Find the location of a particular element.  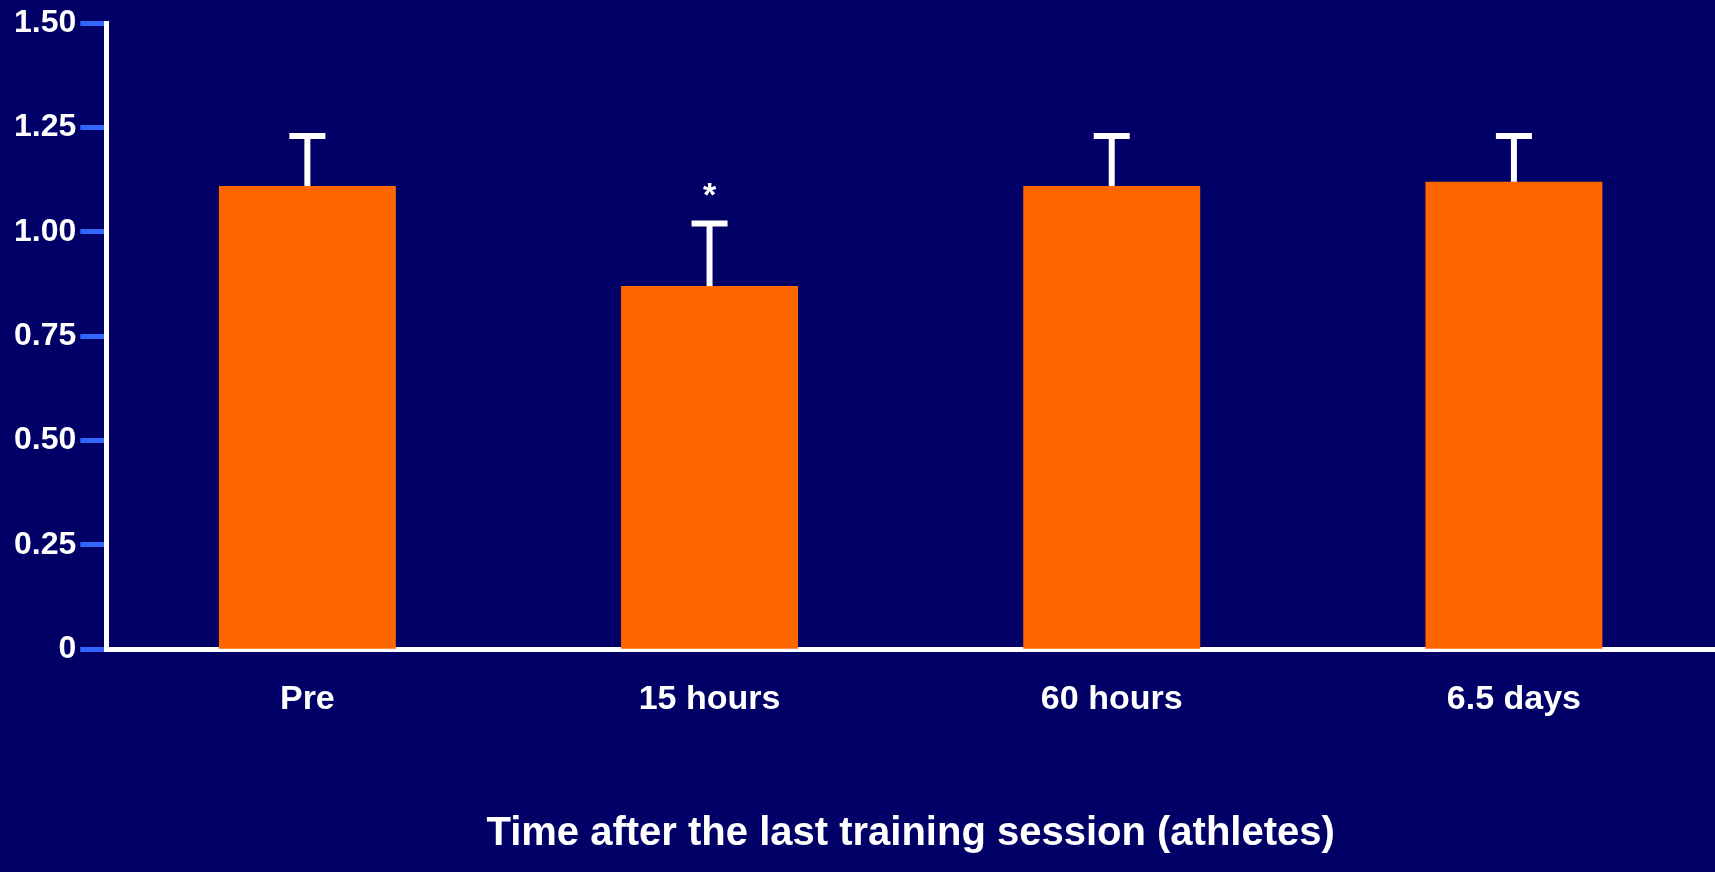

y-tick-label: 1.25 is located at coordinates (45, 125).